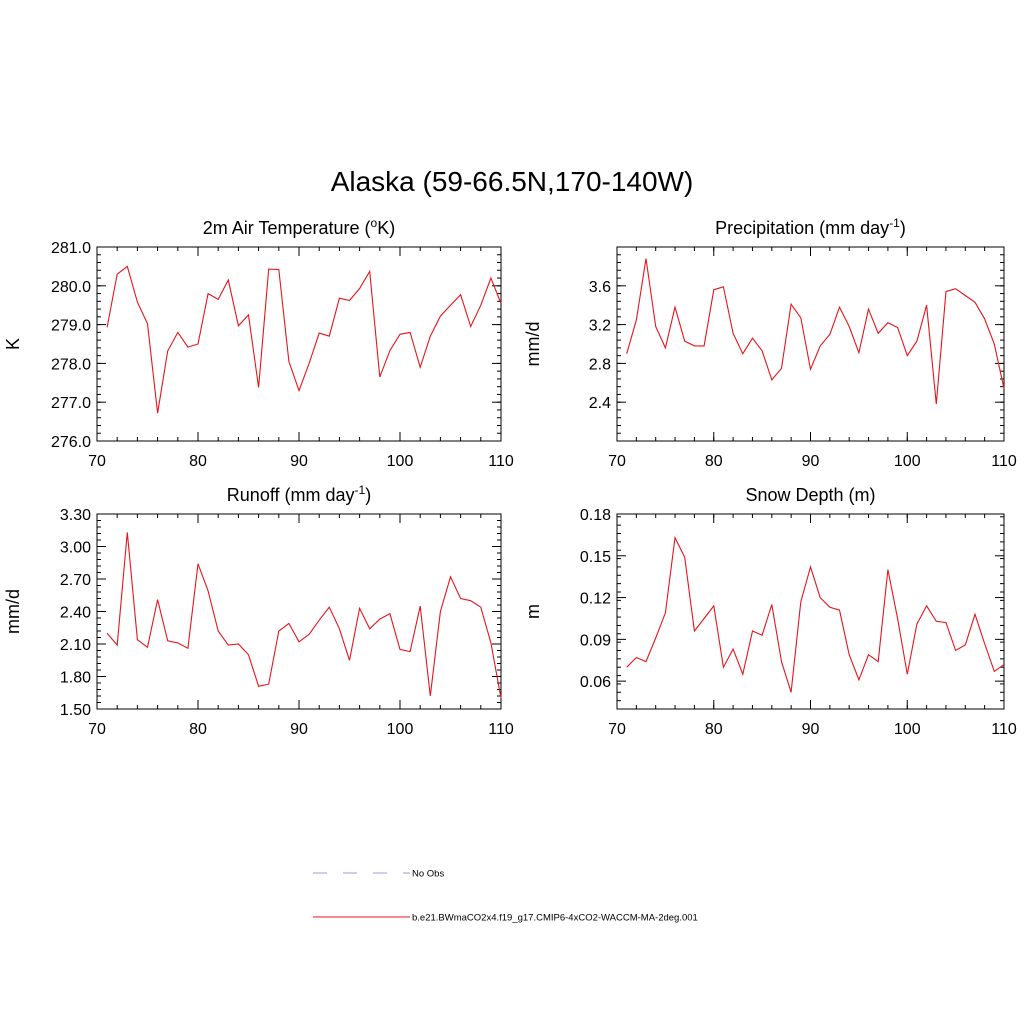  What do you see at coordinates (304, 615) in the screenshot?
I see `series-line-runoff` at bounding box center [304, 615].